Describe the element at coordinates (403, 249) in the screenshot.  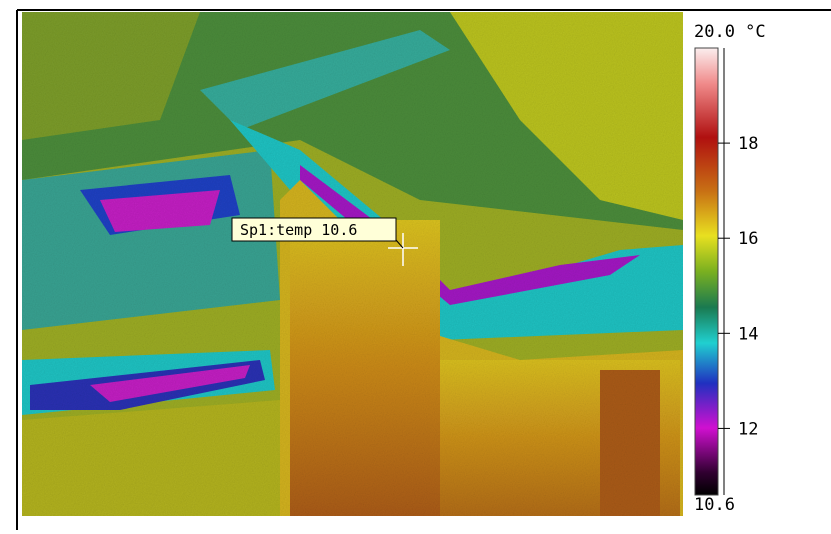
I see `spot-marker` at that location.